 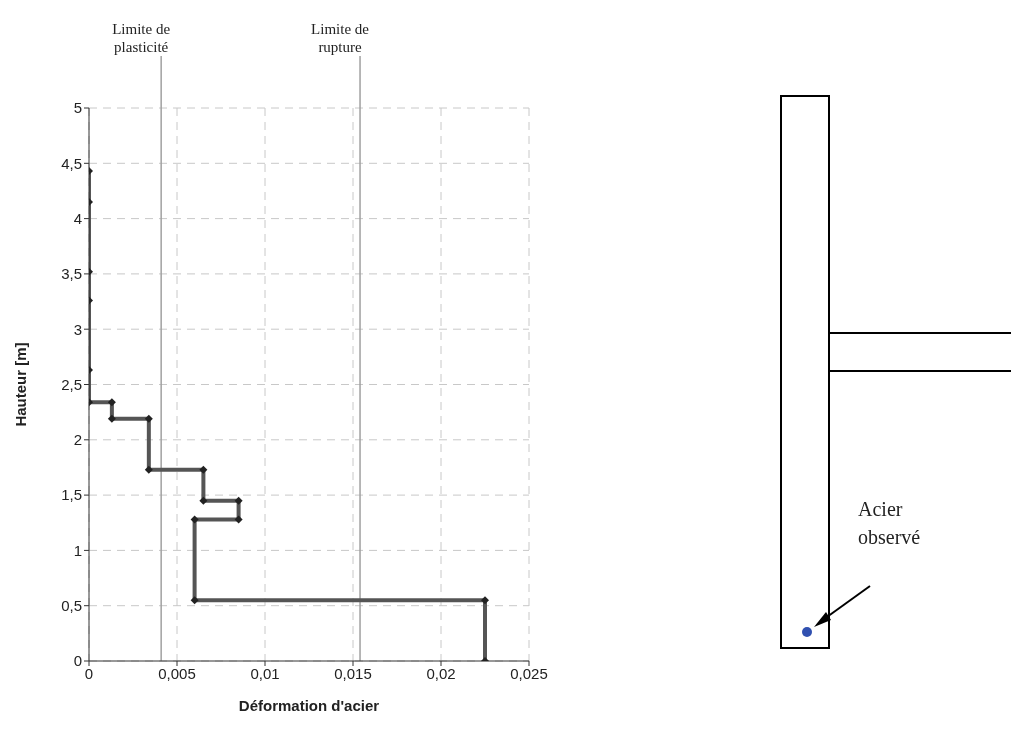 I want to click on x-tick-label: 0,005, so click(x=177, y=673).